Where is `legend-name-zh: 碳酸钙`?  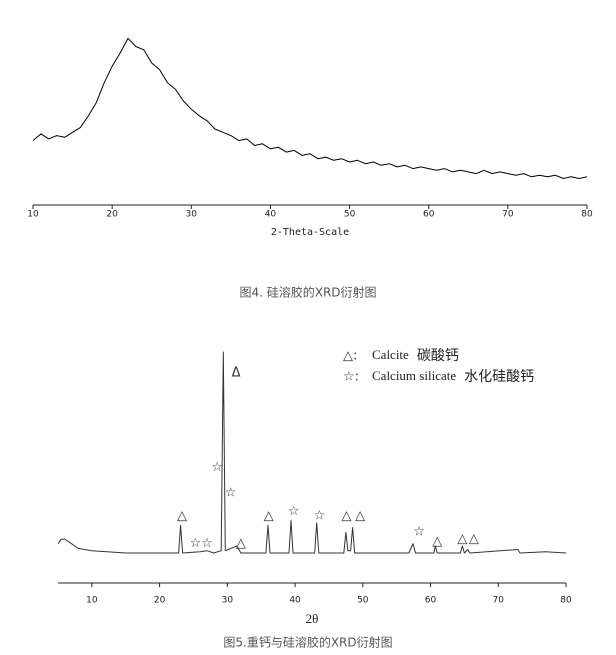 legend-name-zh: 碳酸钙 is located at coordinates (438, 356).